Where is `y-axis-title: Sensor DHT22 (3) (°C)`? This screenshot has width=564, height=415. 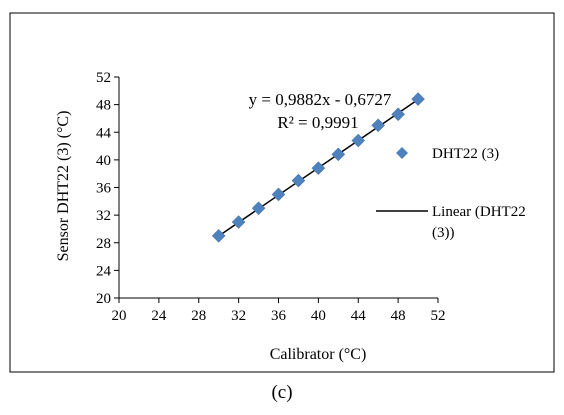 y-axis-title: Sensor DHT22 (3) (°C) is located at coordinates (63, 186).